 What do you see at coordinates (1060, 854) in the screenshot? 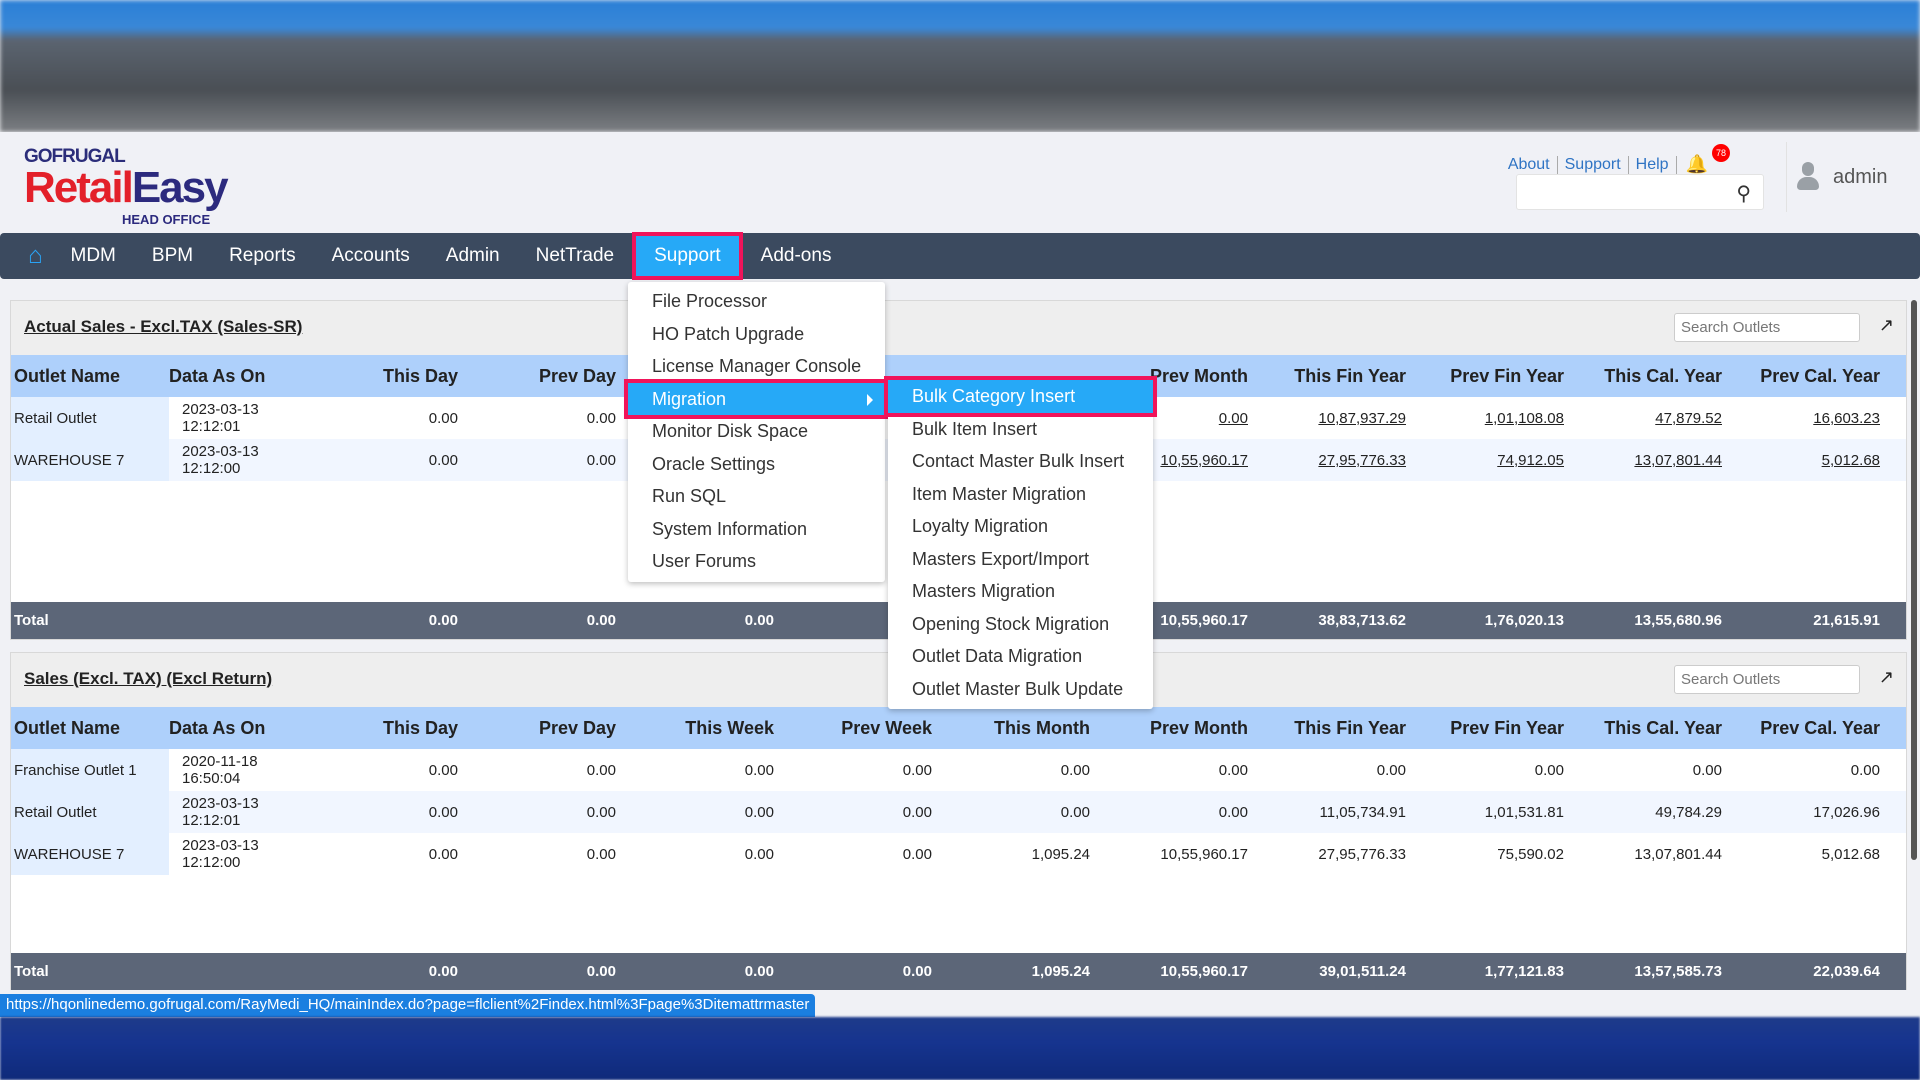
I see `table-cell: 1,095.24` at bounding box center [1060, 854].